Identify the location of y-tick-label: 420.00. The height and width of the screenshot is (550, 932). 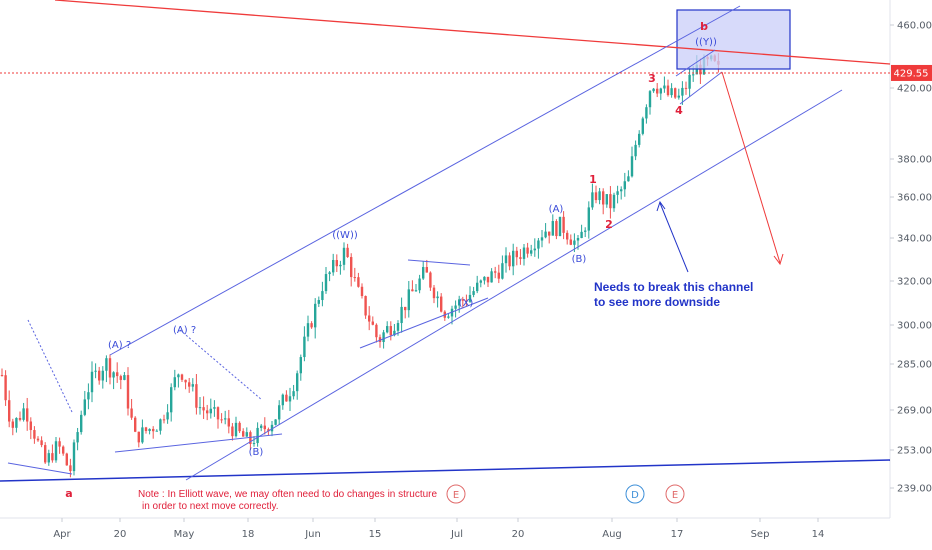
(914, 89).